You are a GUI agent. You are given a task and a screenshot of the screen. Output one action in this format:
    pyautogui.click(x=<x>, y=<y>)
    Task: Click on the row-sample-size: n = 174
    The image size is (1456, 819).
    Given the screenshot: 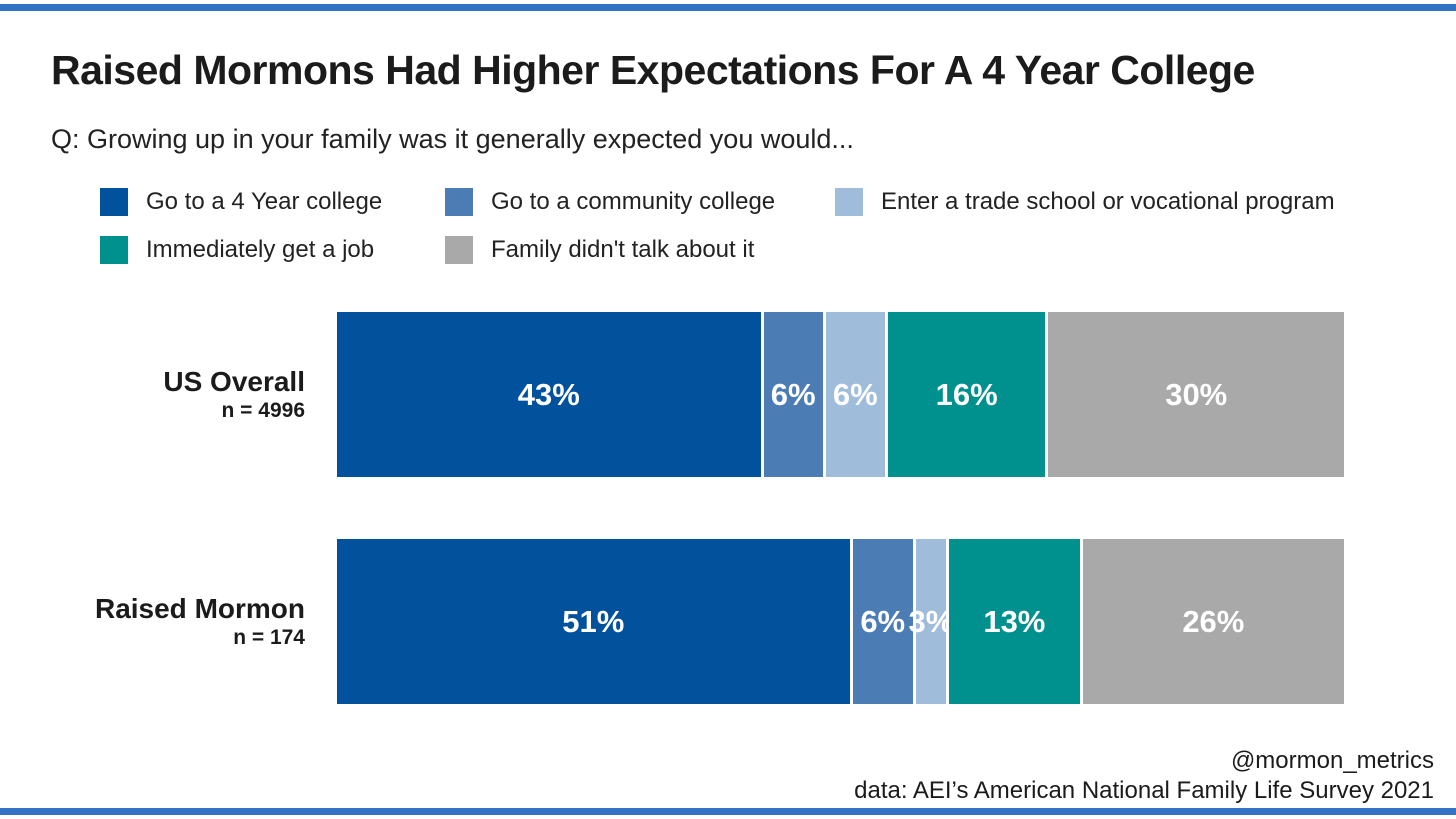 What is the action you would take?
    pyautogui.click(x=269, y=638)
    